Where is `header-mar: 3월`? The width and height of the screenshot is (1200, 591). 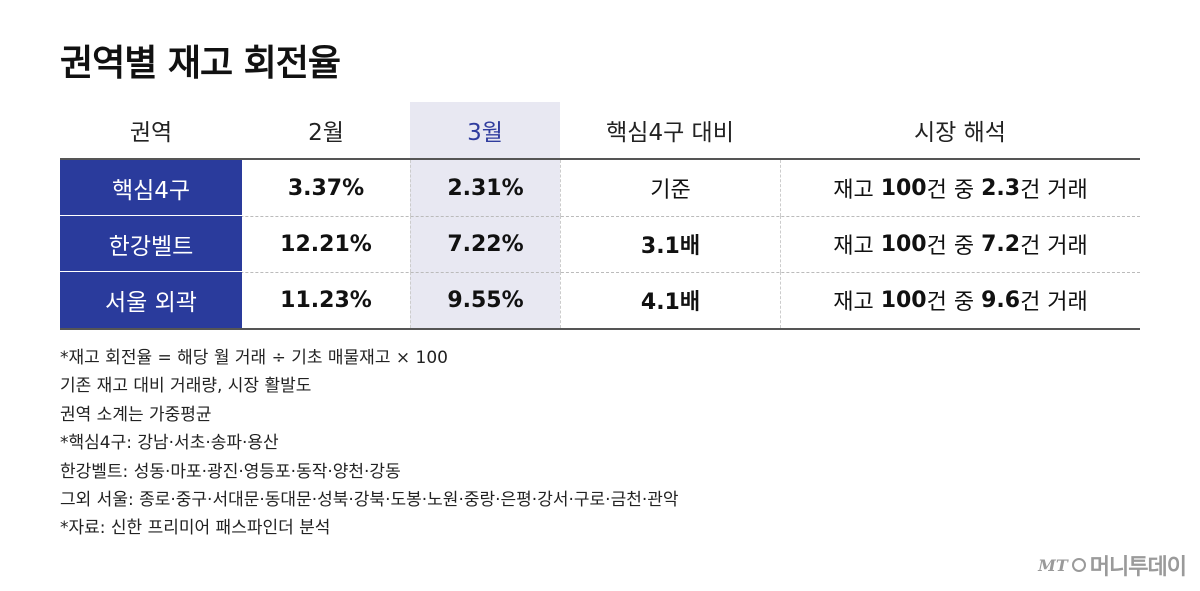 header-mar: 3월 is located at coordinates (485, 133).